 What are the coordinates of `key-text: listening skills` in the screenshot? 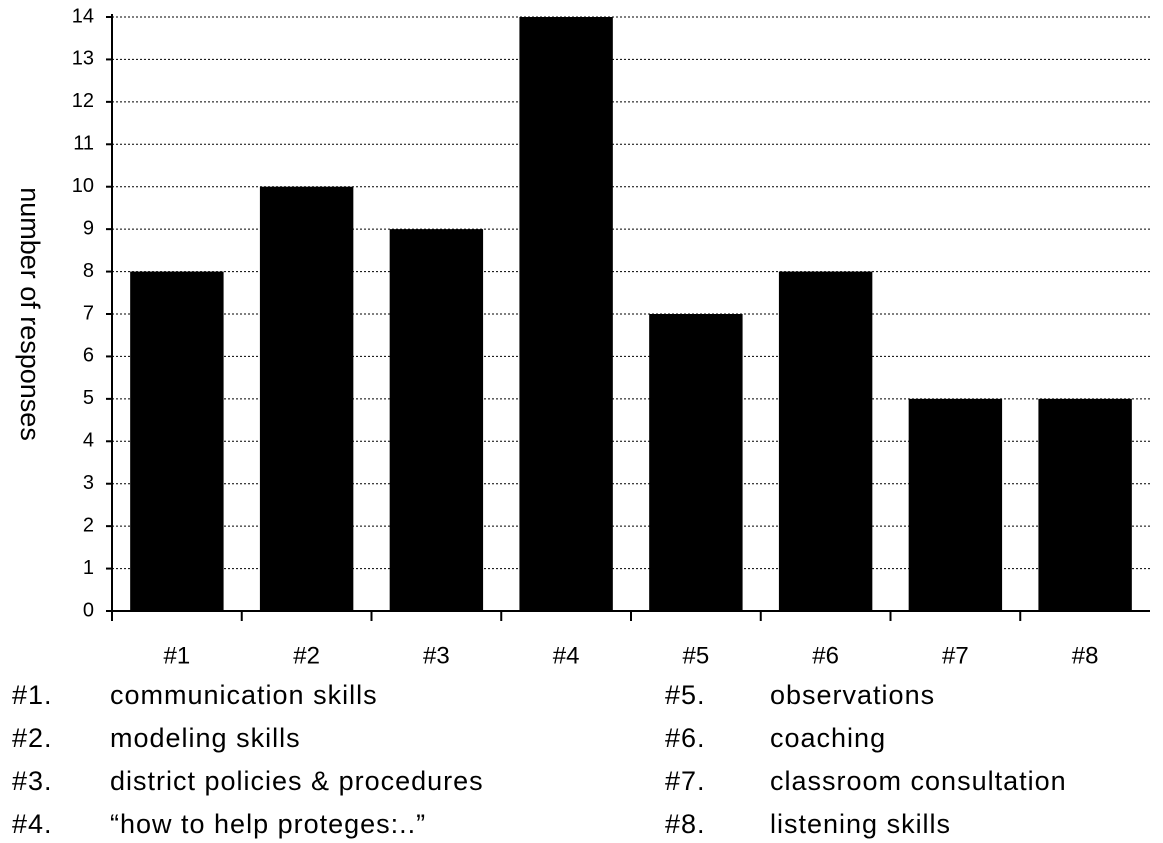 It's located at (860, 824).